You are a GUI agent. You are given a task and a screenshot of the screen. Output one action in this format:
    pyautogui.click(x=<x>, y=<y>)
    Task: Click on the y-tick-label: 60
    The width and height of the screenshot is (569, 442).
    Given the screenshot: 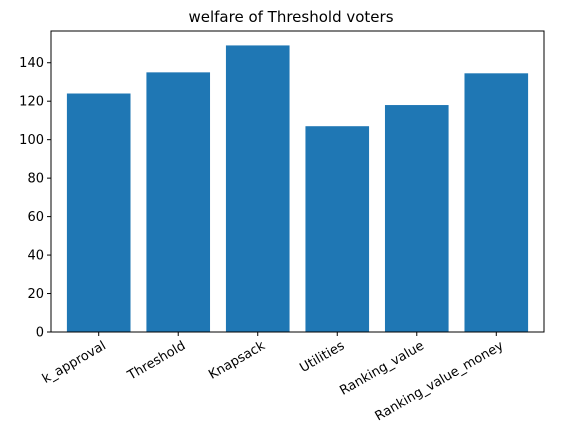 What is the action you would take?
    pyautogui.click(x=35, y=217)
    